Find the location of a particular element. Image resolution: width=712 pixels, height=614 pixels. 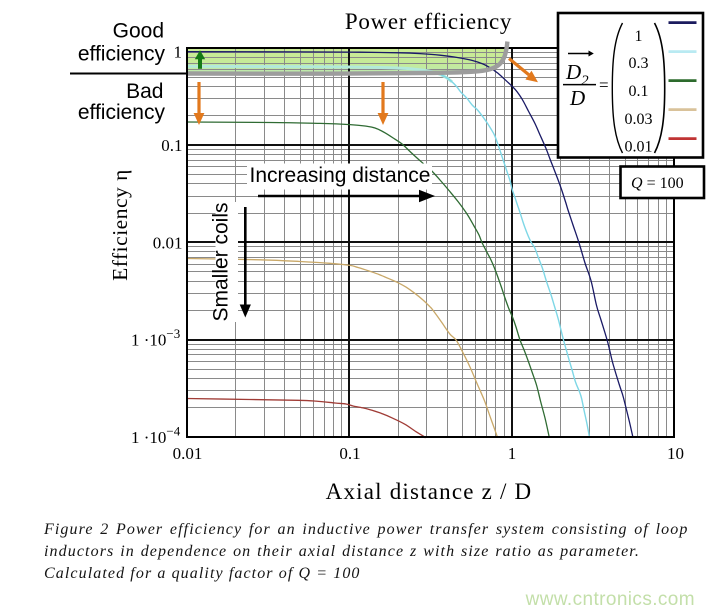

svg-text: Axial distance z / D is located at coordinates (429, 491).